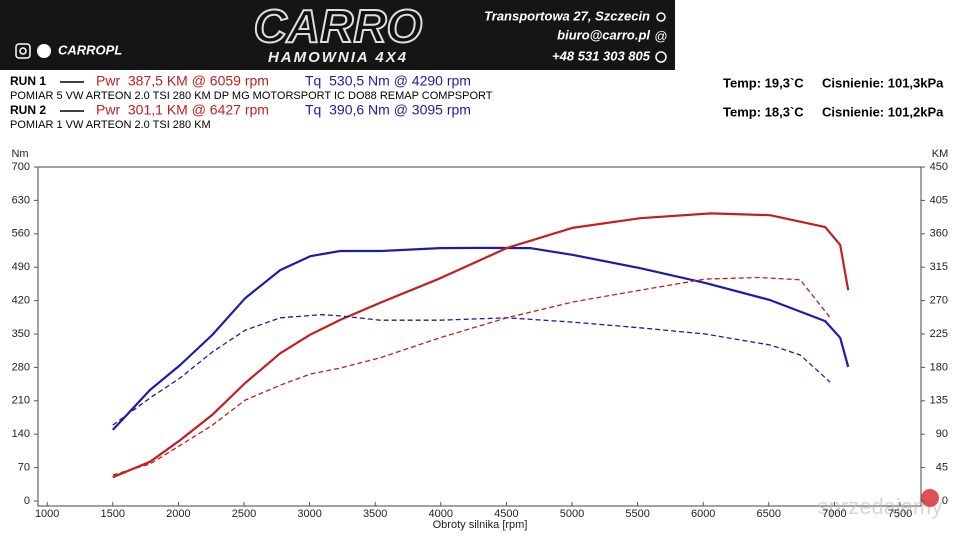 This screenshot has width=960, height=547. Describe the element at coordinates (244, 514) in the screenshot. I see `x-tick-label: 2500` at that location.